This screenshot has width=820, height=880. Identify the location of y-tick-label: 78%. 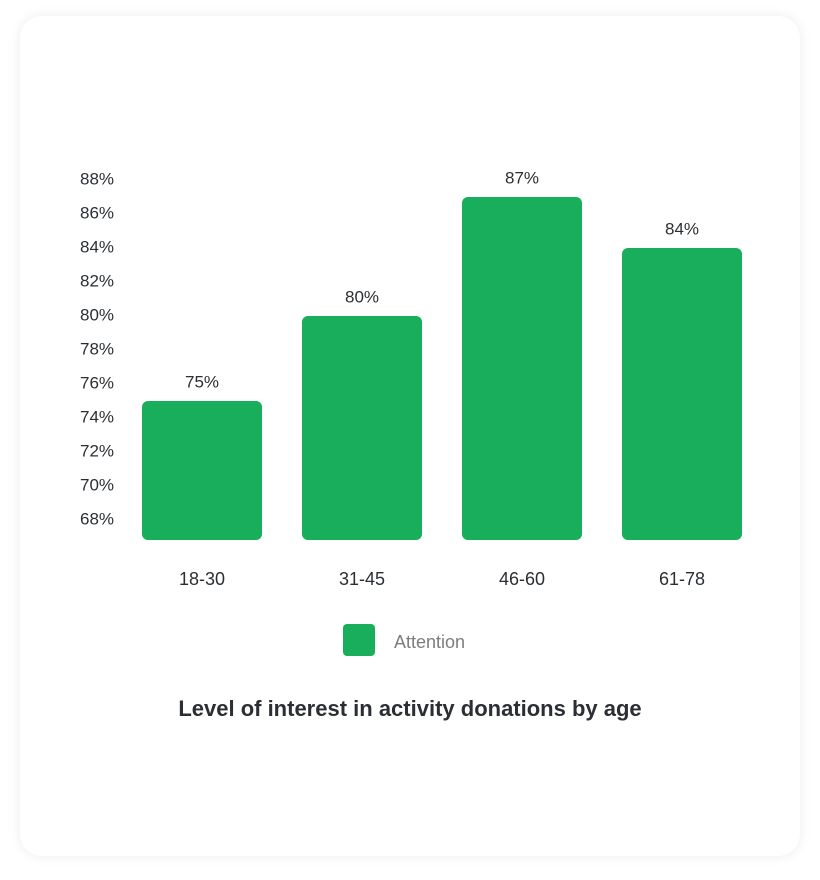
(97, 348).